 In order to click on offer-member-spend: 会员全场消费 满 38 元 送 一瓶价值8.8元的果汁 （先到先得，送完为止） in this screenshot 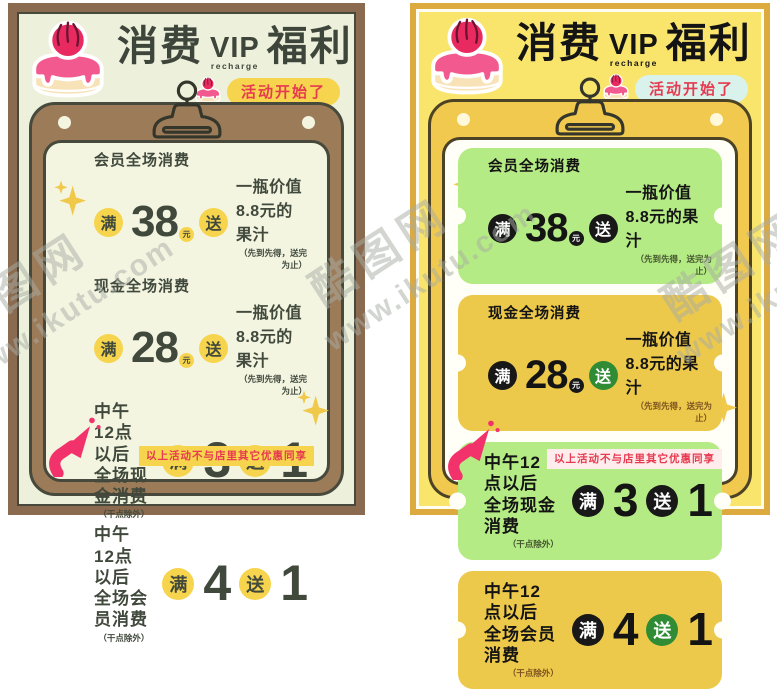, I will do `click(200, 210)`.